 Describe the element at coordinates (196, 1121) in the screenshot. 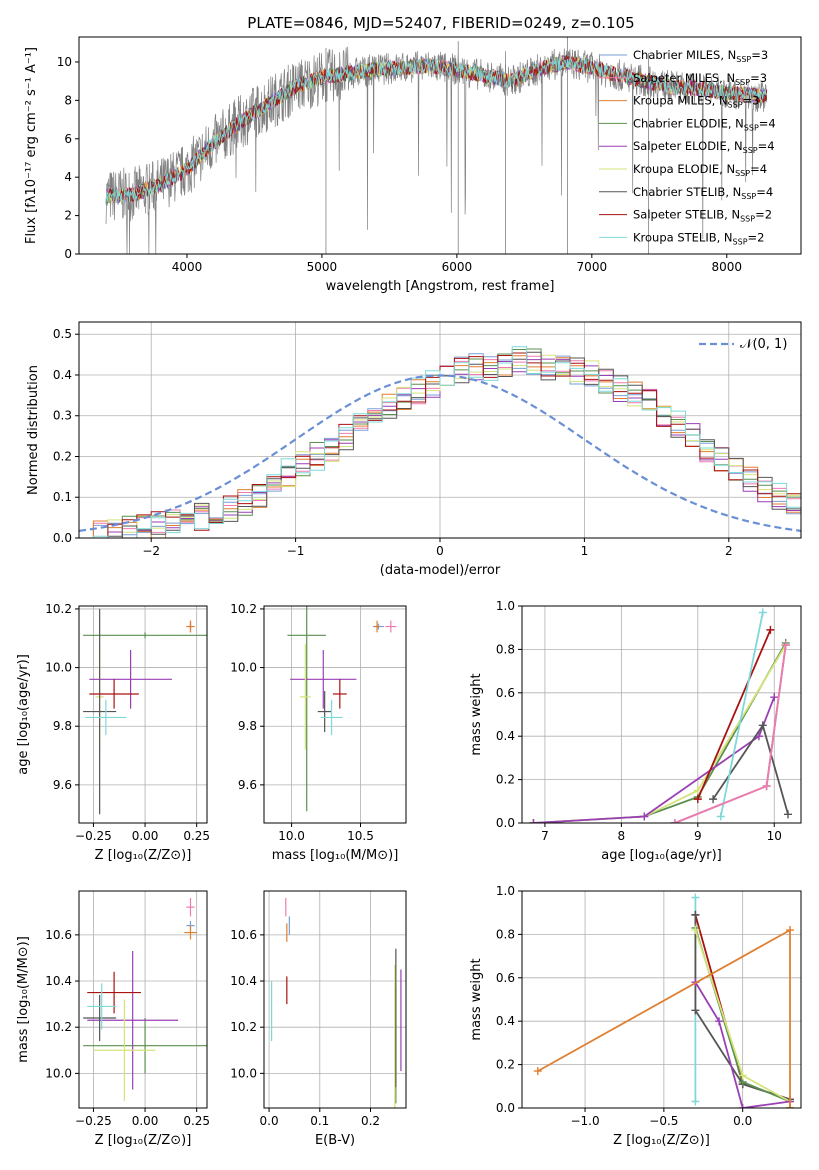

I see `x-tick-label: 0.25` at that location.